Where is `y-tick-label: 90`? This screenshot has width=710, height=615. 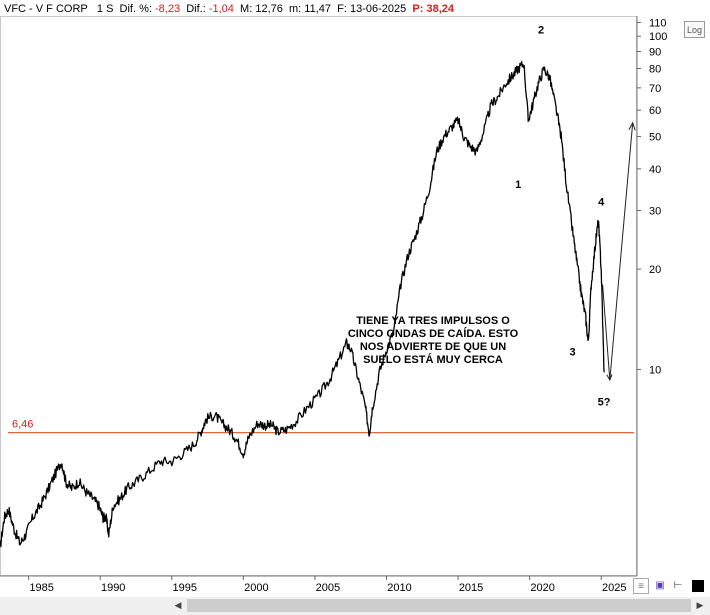
y-tick-label: 90 is located at coordinates (655, 52).